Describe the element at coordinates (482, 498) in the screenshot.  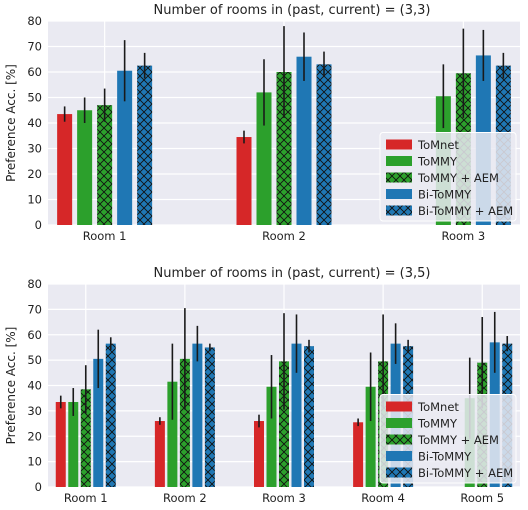
I see `x-tick-label: Room 5` at that location.